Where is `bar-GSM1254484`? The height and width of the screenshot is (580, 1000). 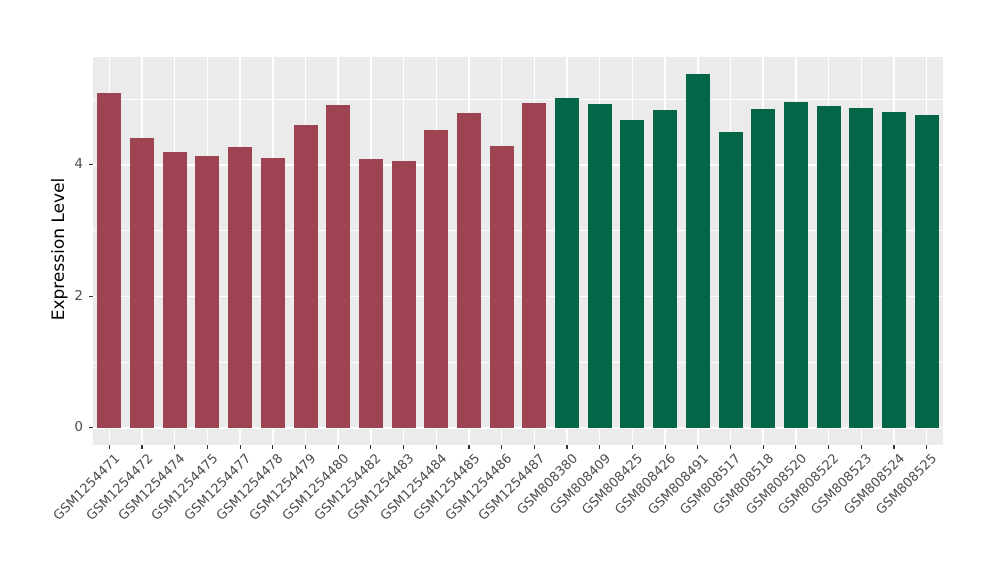 bar-GSM1254484 is located at coordinates (436, 278).